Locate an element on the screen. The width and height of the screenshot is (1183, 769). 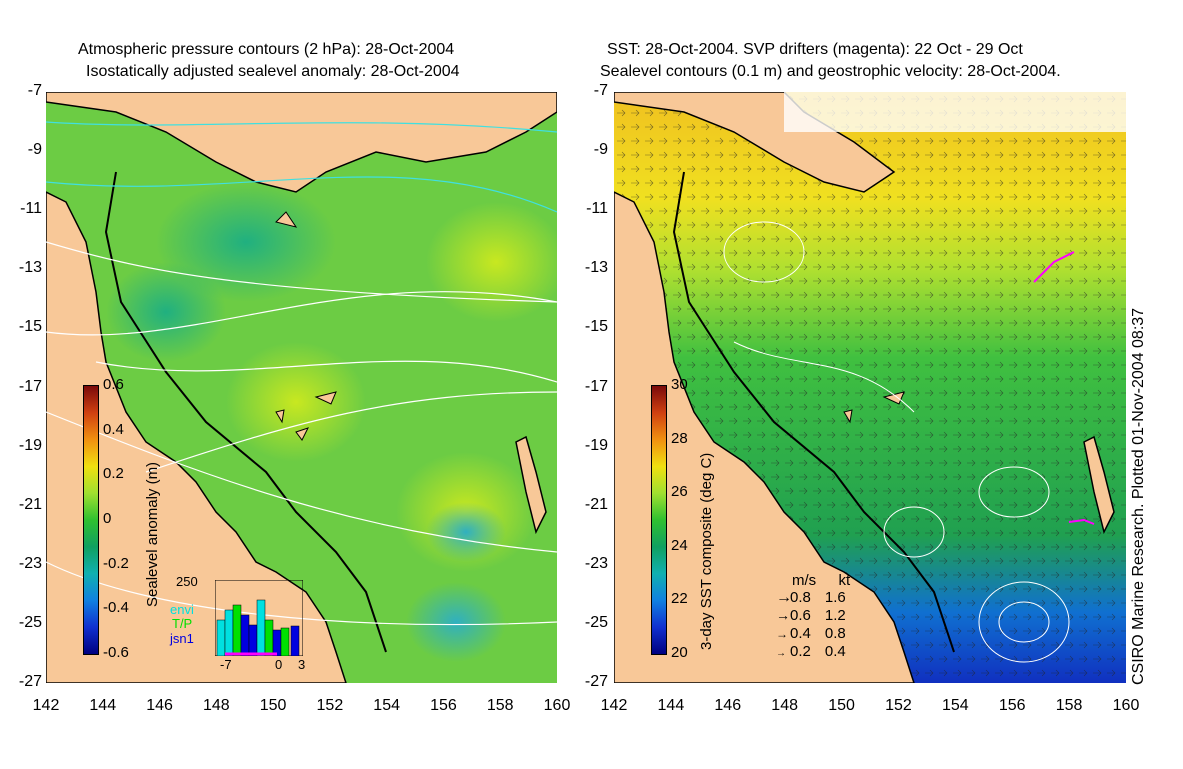
inset-svg is located at coordinates (259, 618).